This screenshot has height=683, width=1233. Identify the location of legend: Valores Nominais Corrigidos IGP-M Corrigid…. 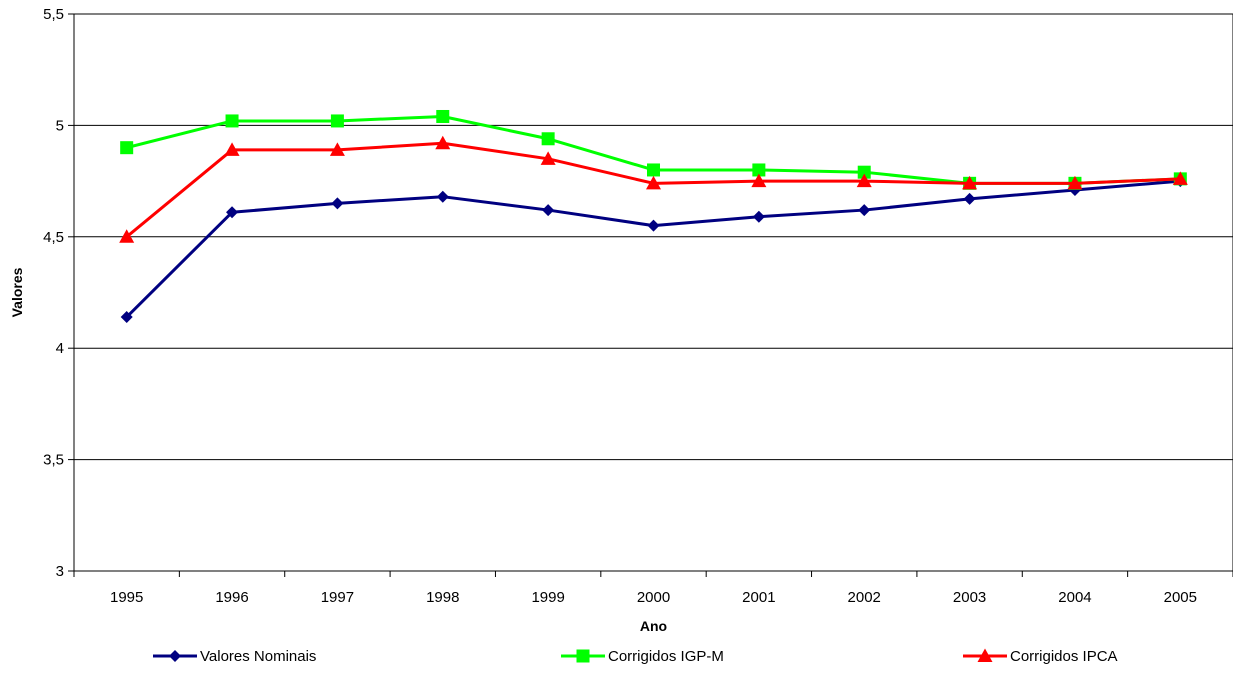
(635, 656).